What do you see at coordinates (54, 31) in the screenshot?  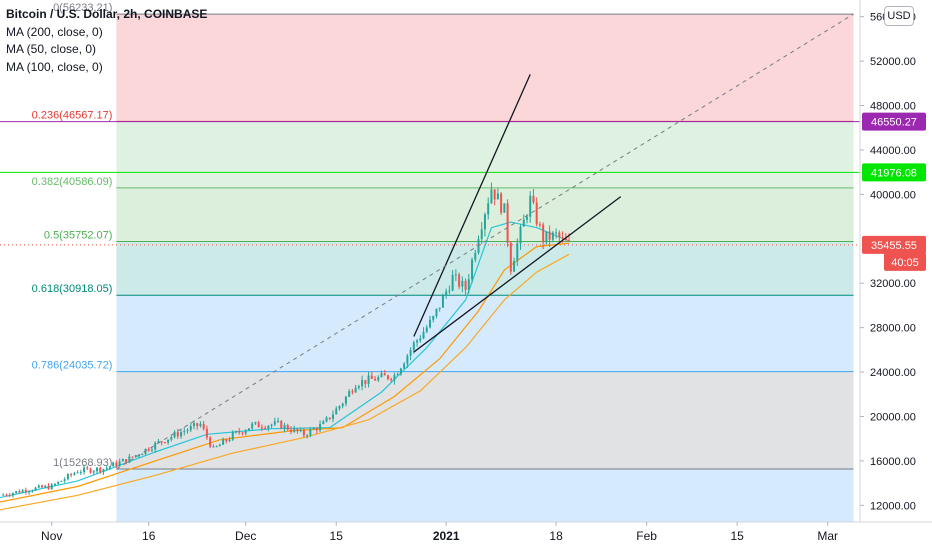 I see `indicator-ma200: MA (200, close, 0)` at bounding box center [54, 31].